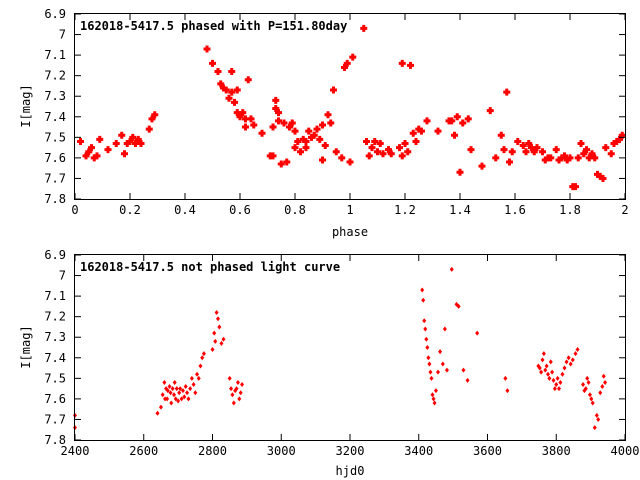  Describe the element at coordinates (460, 210) in the screenshot. I see `x-tick-label: 1.4` at that location.